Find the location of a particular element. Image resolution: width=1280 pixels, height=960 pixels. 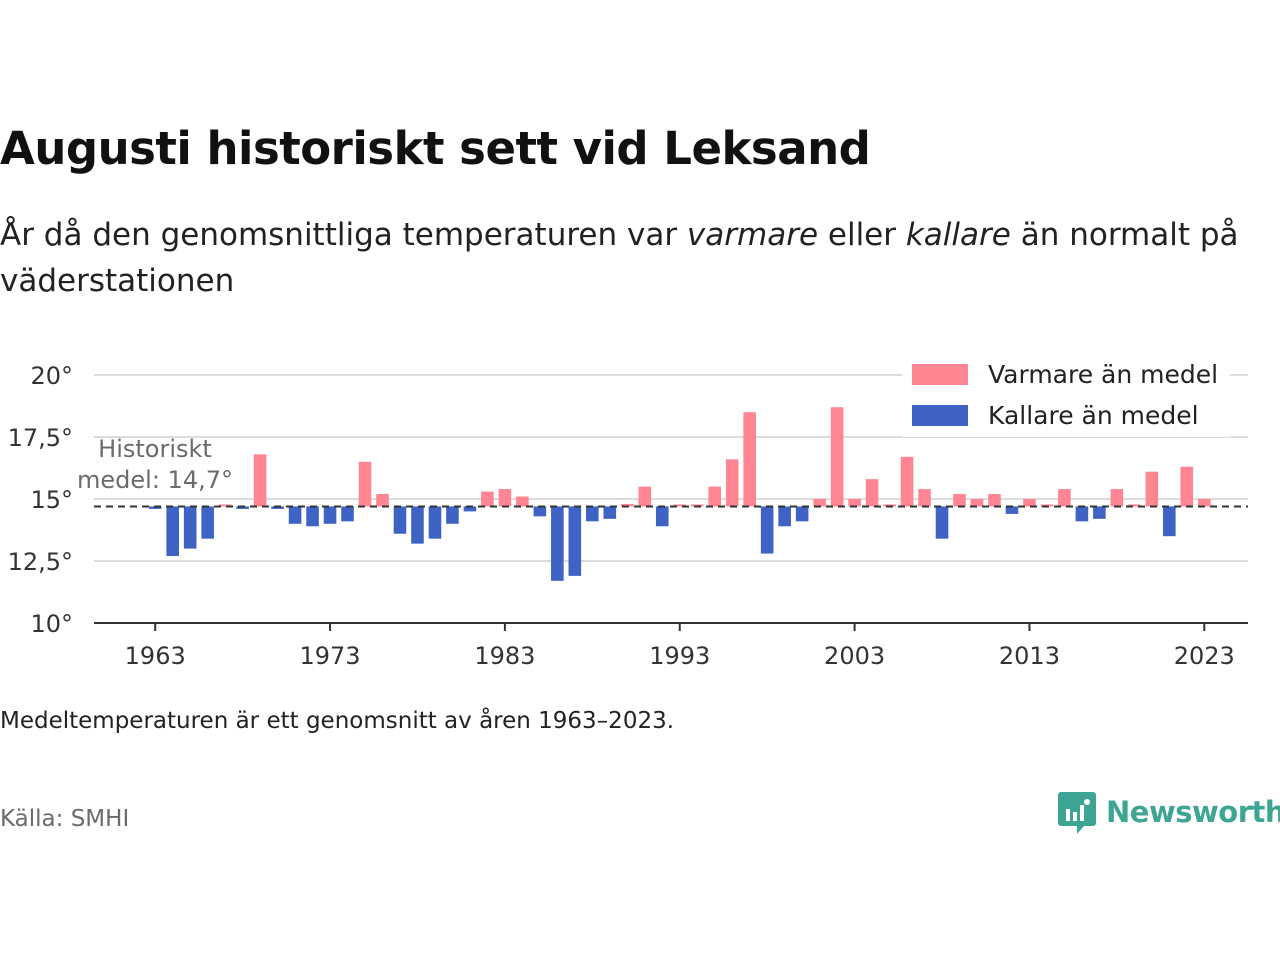

bar-2011 is located at coordinates (994, 500).